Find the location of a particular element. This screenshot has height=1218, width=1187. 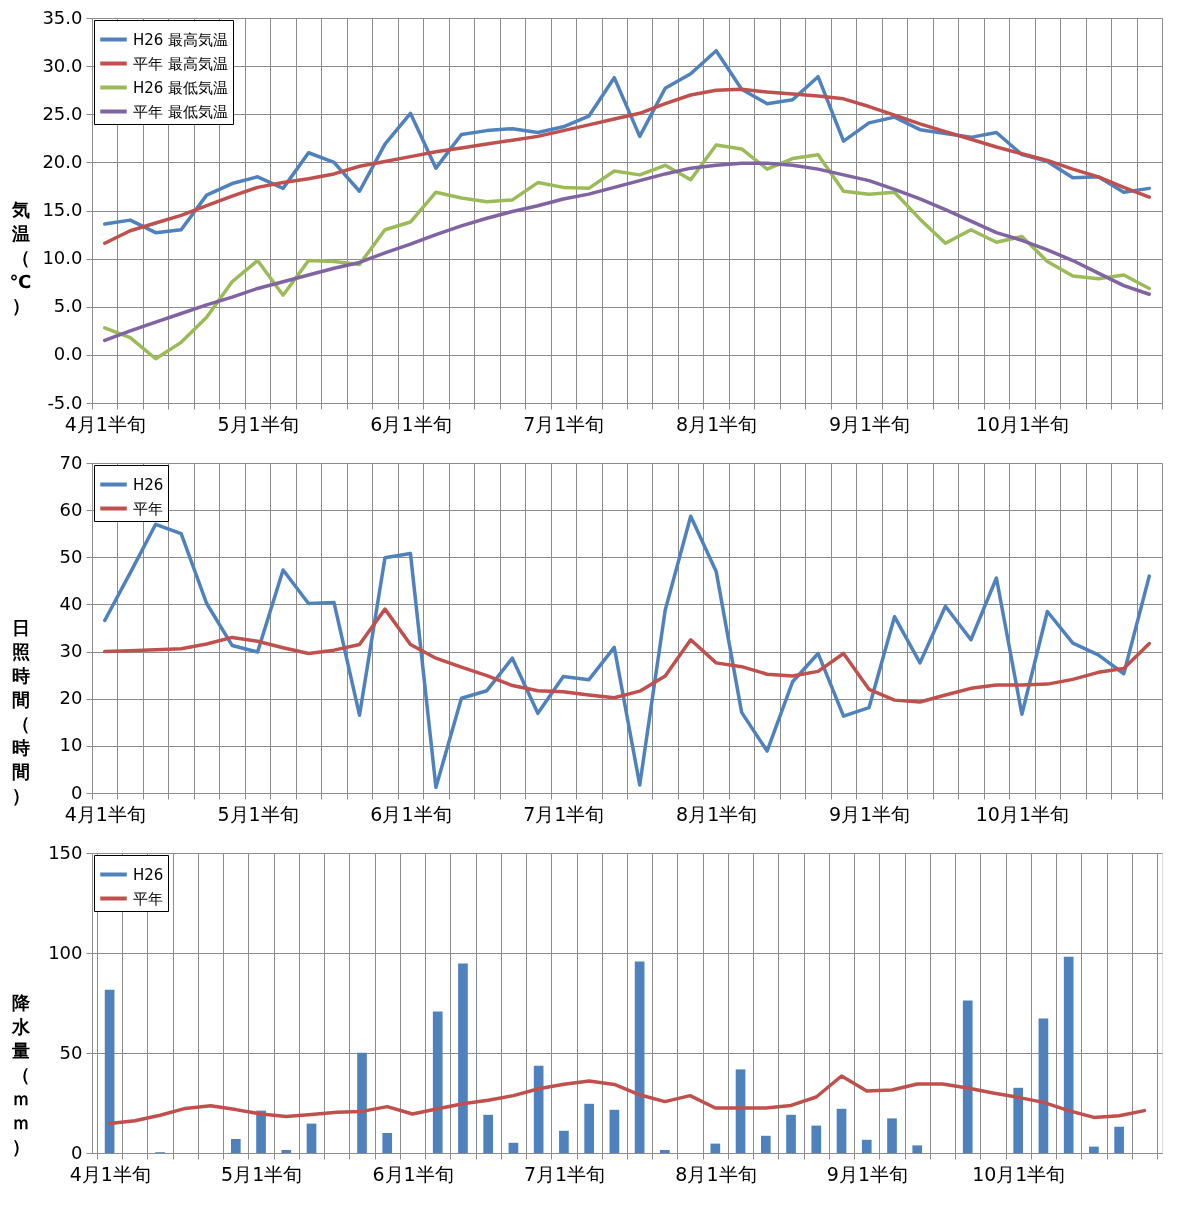

y-tick-label: 5.0 is located at coordinates (68, 306).